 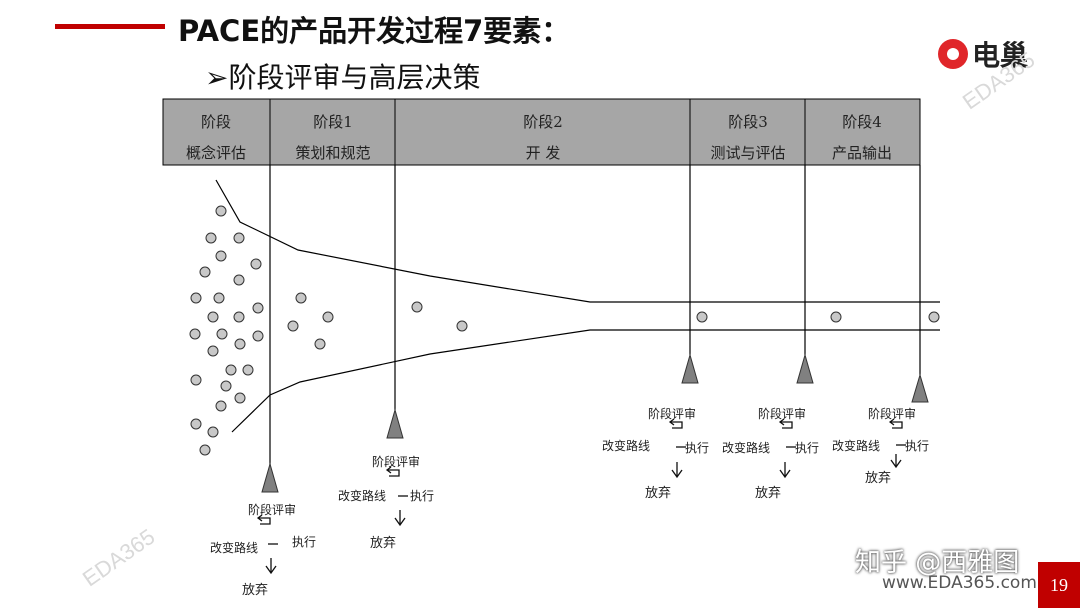 What do you see at coordinates (343, 77) in the screenshot?
I see `slide-subtitle: ➢阶段评审与高层决策` at bounding box center [343, 77].